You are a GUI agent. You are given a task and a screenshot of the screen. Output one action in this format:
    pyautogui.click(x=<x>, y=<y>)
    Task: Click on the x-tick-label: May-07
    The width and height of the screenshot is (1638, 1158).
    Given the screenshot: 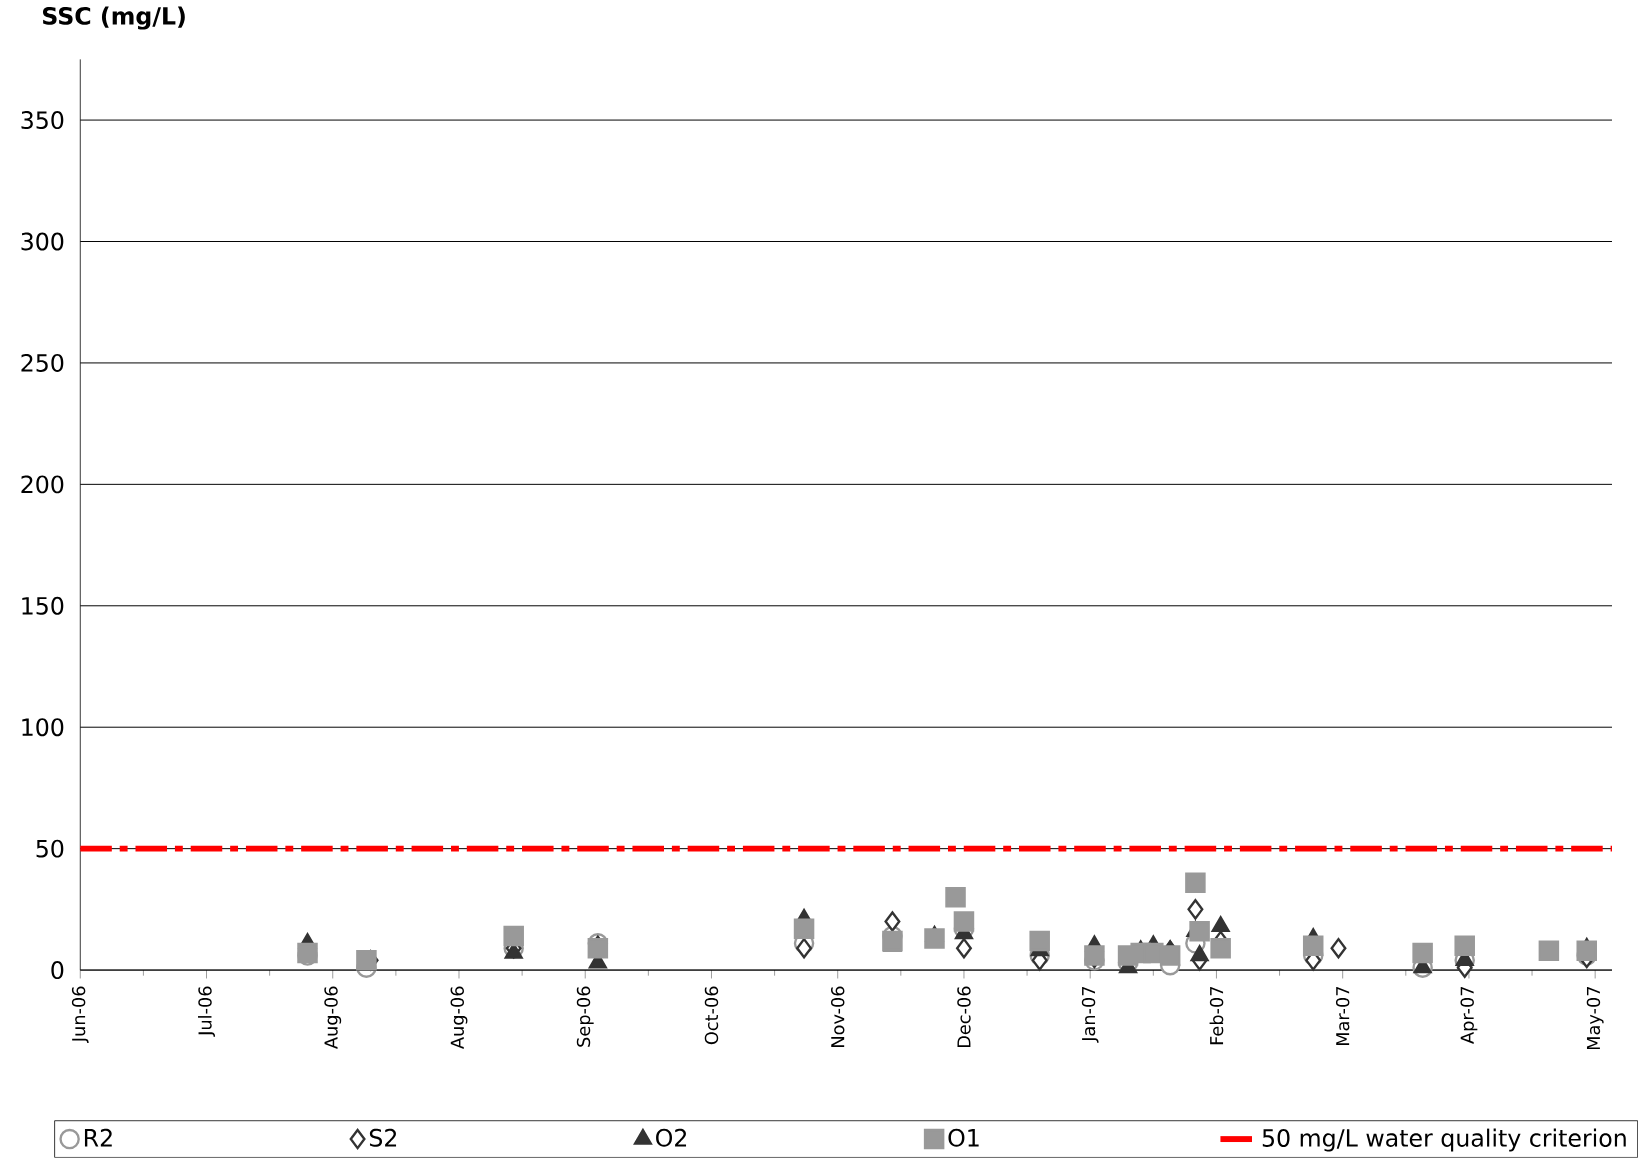 What is the action you would take?
    pyautogui.click(x=1595, y=1018)
    